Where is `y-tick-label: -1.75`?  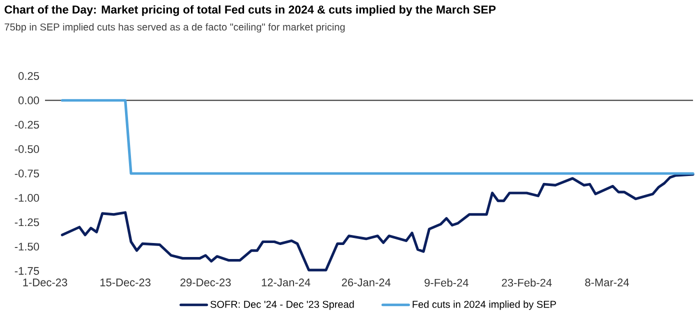
y-tick-label: -1.75 is located at coordinates (26, 271).